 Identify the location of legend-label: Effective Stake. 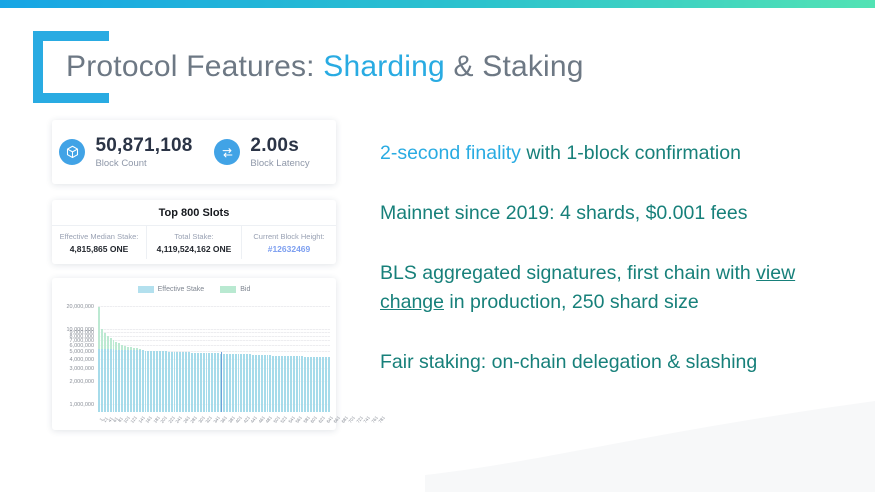
(181, 289).